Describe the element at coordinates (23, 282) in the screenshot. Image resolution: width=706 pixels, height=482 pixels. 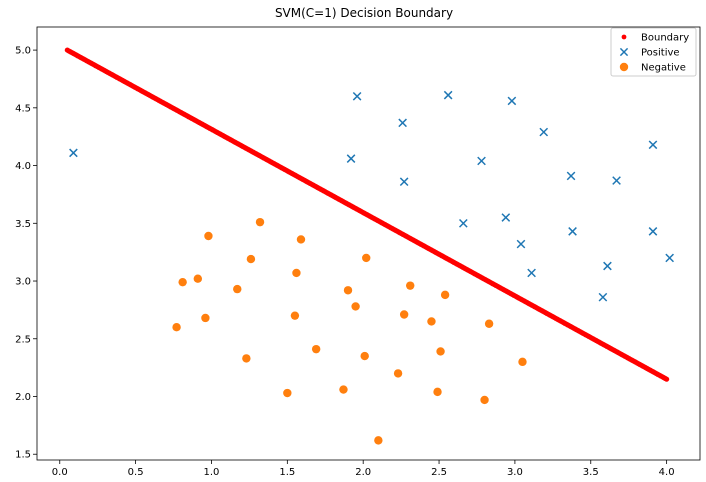
I see `y-tick-label: 3.0` at that location.